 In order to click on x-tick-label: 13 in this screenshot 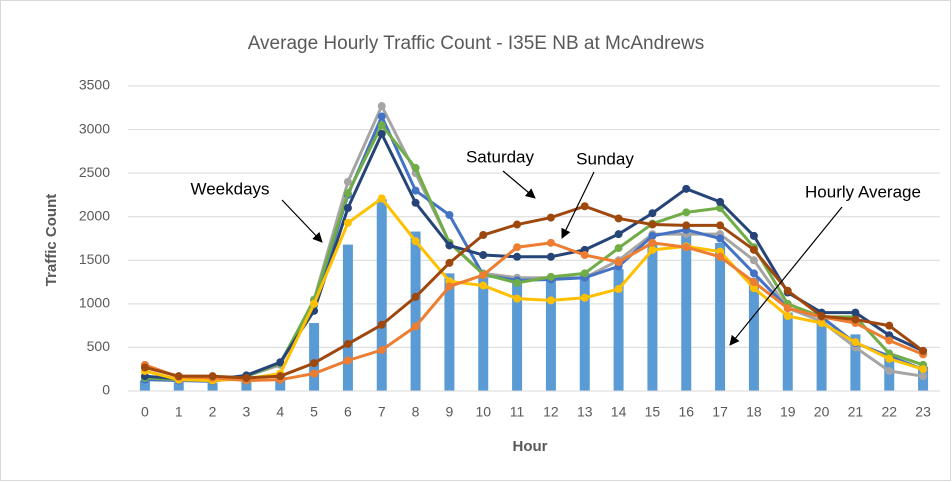, I will do `click(585, 412)`.